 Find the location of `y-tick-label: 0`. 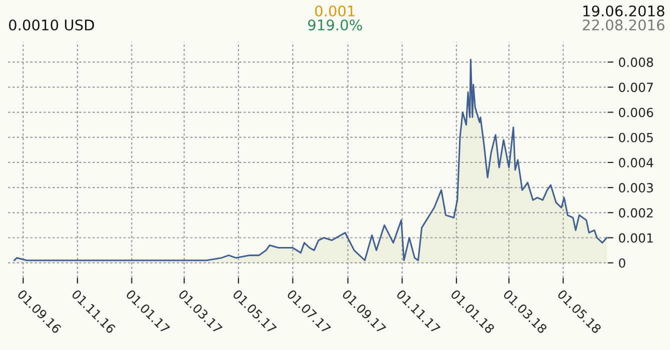

y-tick-label: 0 is located at coordinates (622, 263).